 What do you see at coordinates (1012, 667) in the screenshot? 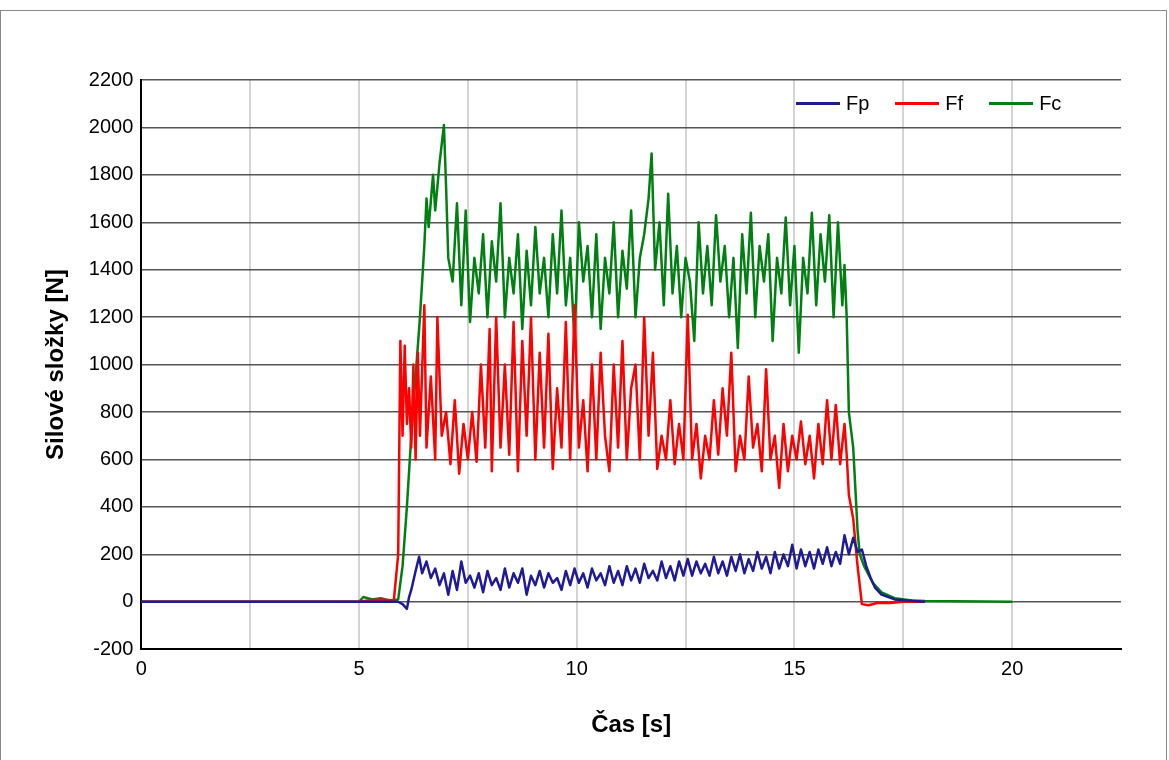
I see `x-tick-label: 20` at bounding box center [1012, 667].